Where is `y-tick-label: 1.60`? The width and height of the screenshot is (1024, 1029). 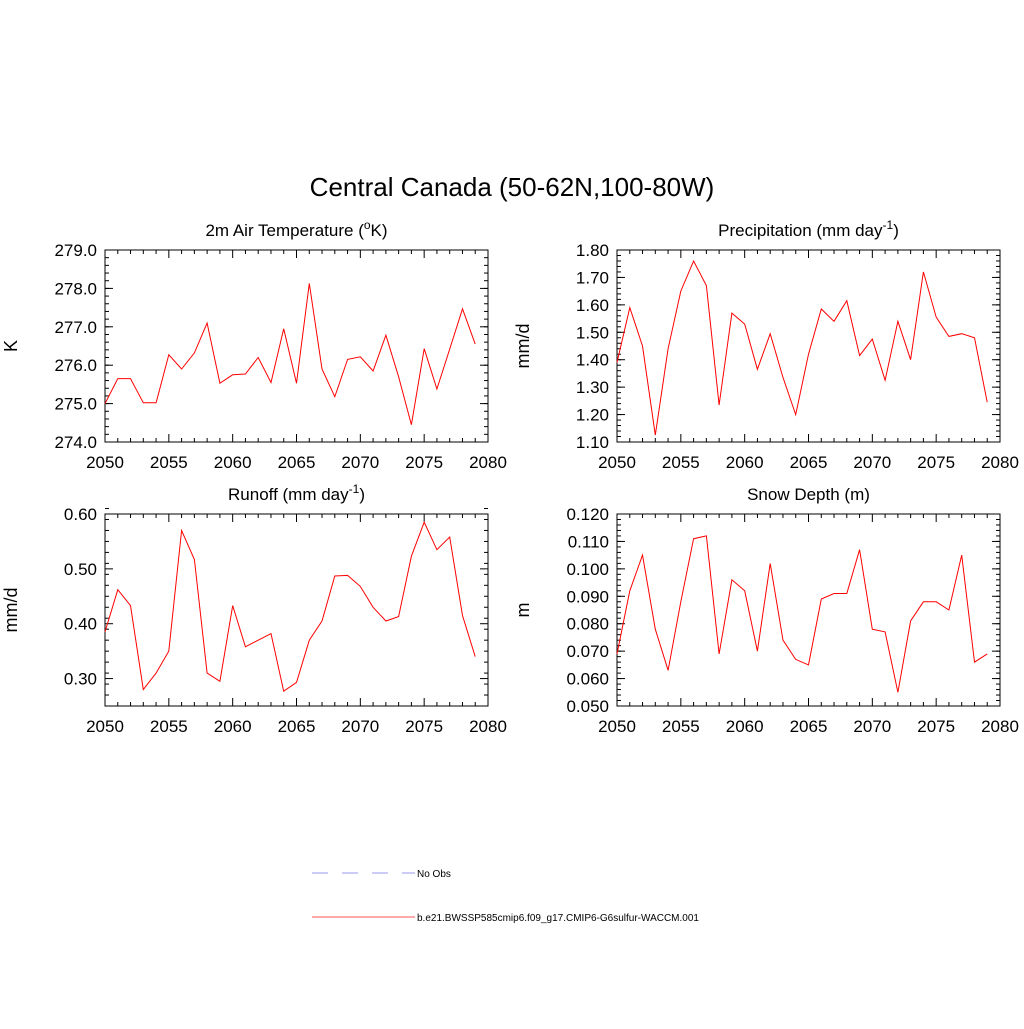 y-tick-label: 1.60 is located at coordinates (592, 305).